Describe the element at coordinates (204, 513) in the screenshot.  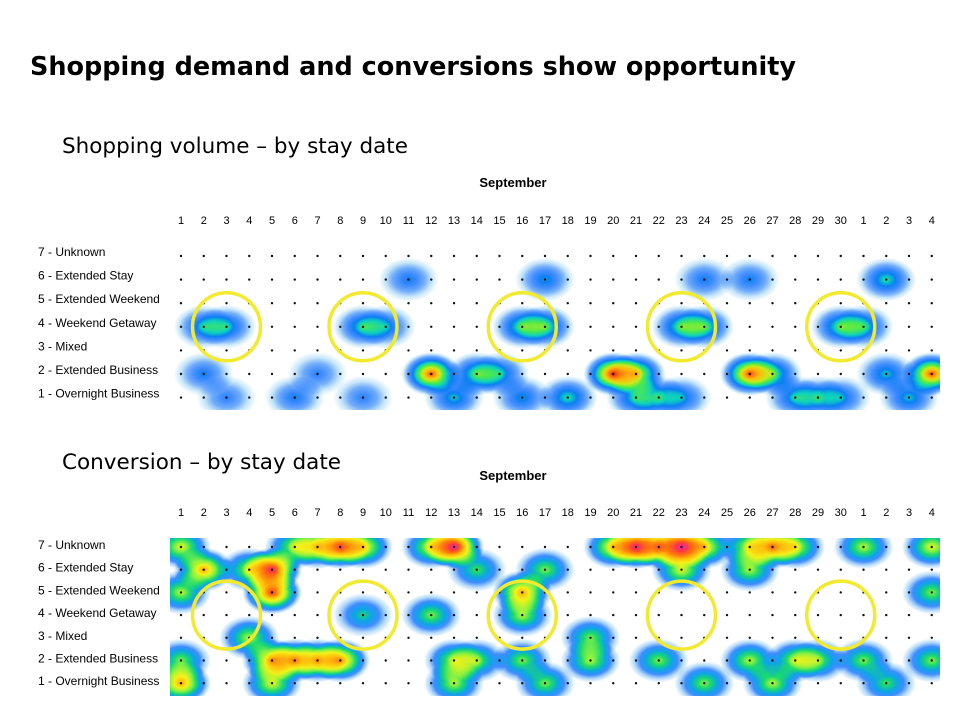
I see `x-tick-label: 2` at that location.